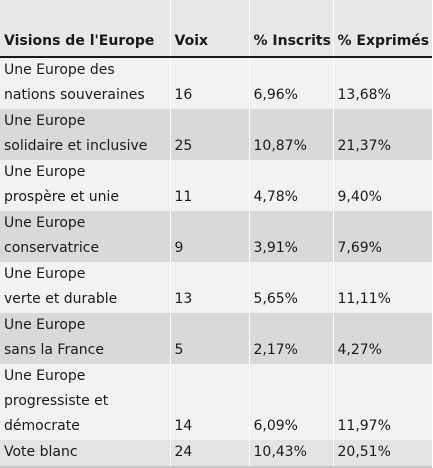 The height and width of the screenshot is (468, 433). Describe the element at coordinates (382, 236) in the screenshot. I see `cell-exprimes: 7,69%` at that location.